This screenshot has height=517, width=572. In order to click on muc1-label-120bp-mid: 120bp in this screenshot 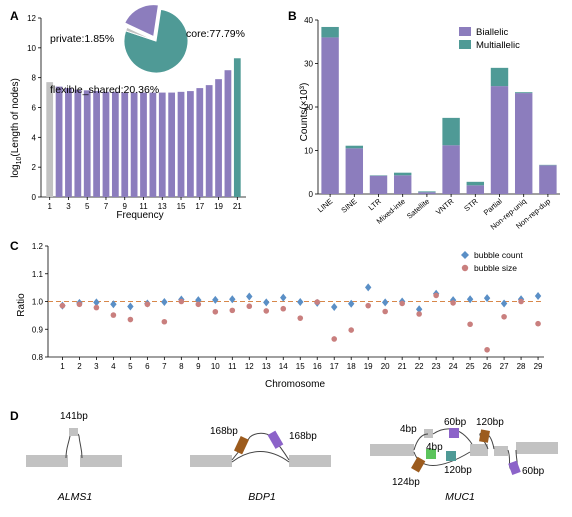, I will do `click(458, 470)`.